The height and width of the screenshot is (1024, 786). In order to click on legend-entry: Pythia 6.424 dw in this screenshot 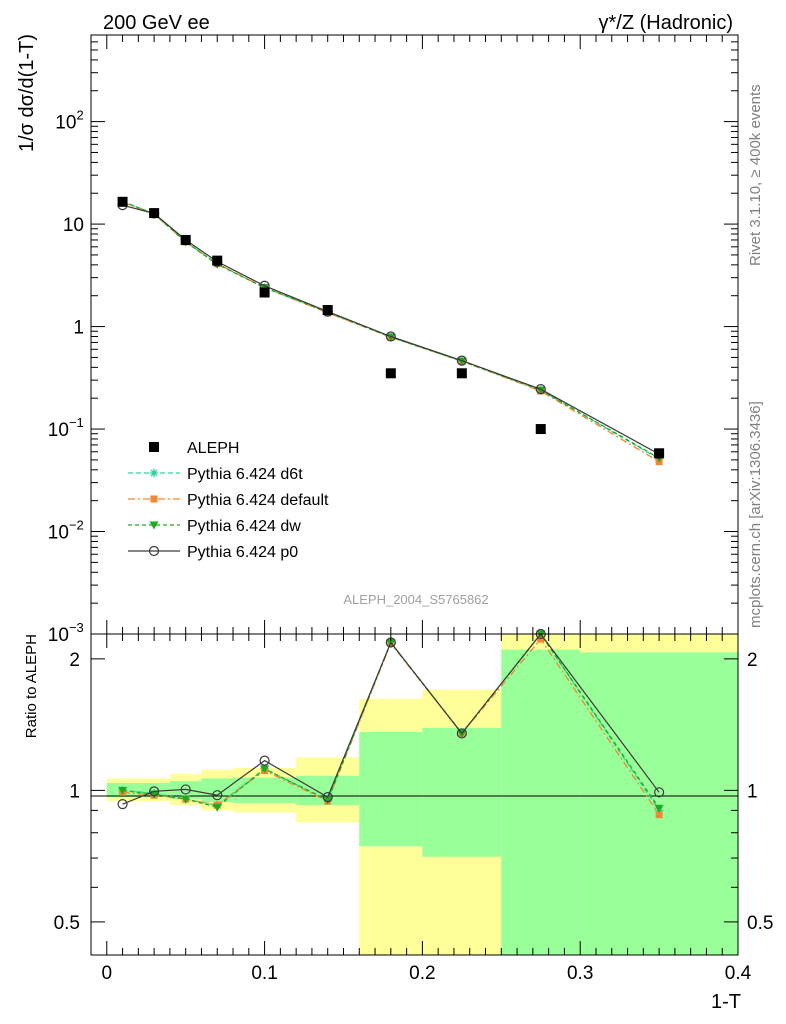, I will do `click(214, 526)`.